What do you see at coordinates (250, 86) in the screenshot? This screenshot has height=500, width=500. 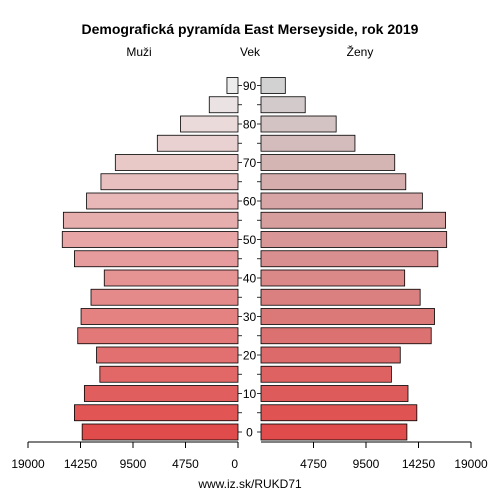 I see `age-tick-label: 90` at bounding box center [250, 86].